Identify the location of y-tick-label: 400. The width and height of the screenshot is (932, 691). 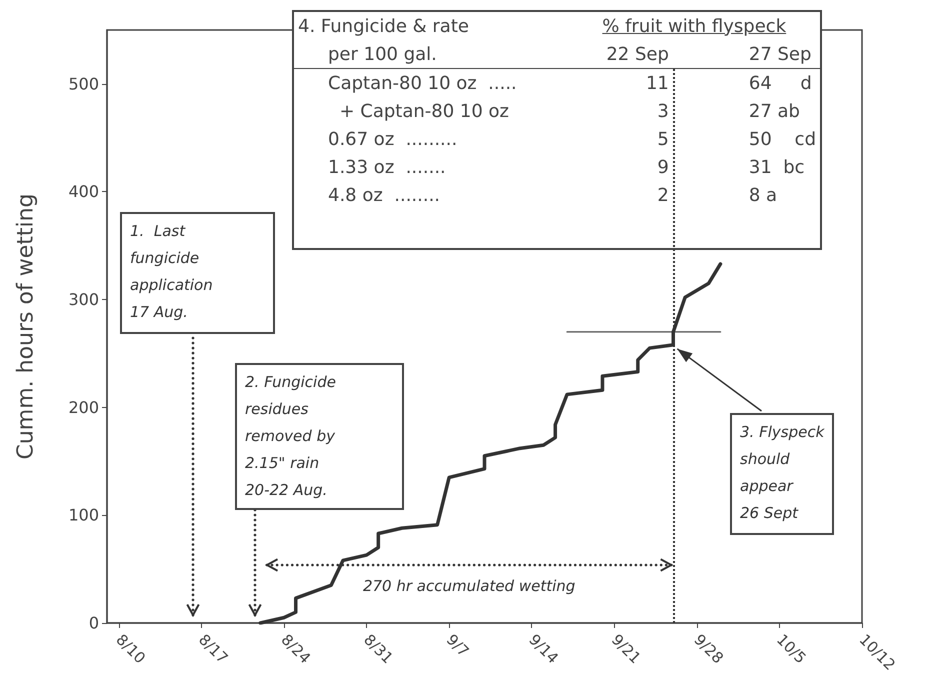
(83, 192).